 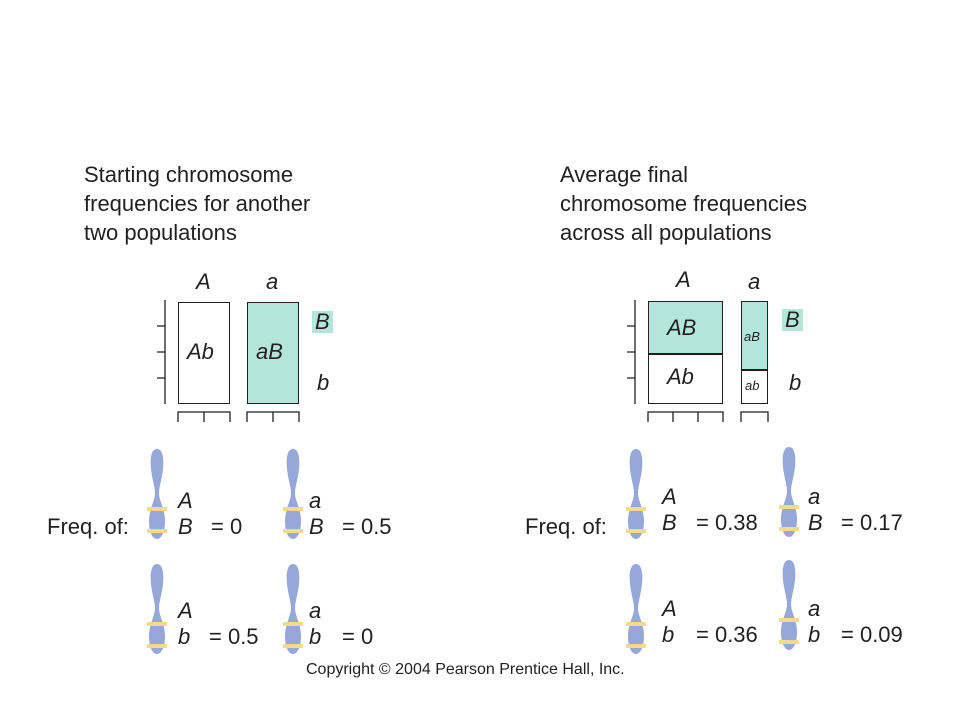 What do you see at coordinates (666, 232) in the screenshot?
I see `right-title-line-3: across all populations` at bounding box center [666, 232].